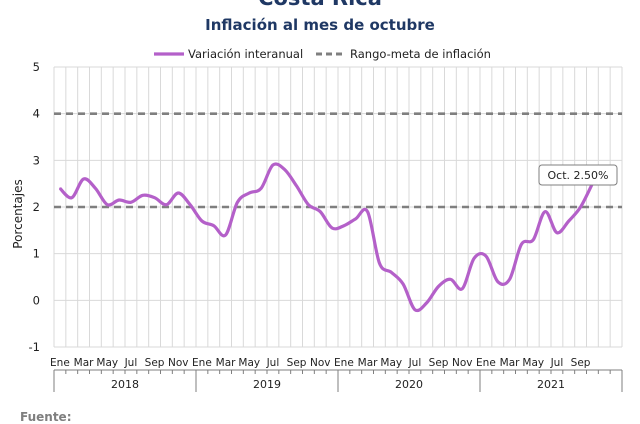  I want to click on y-tick-label: 0, so click(36, 300).